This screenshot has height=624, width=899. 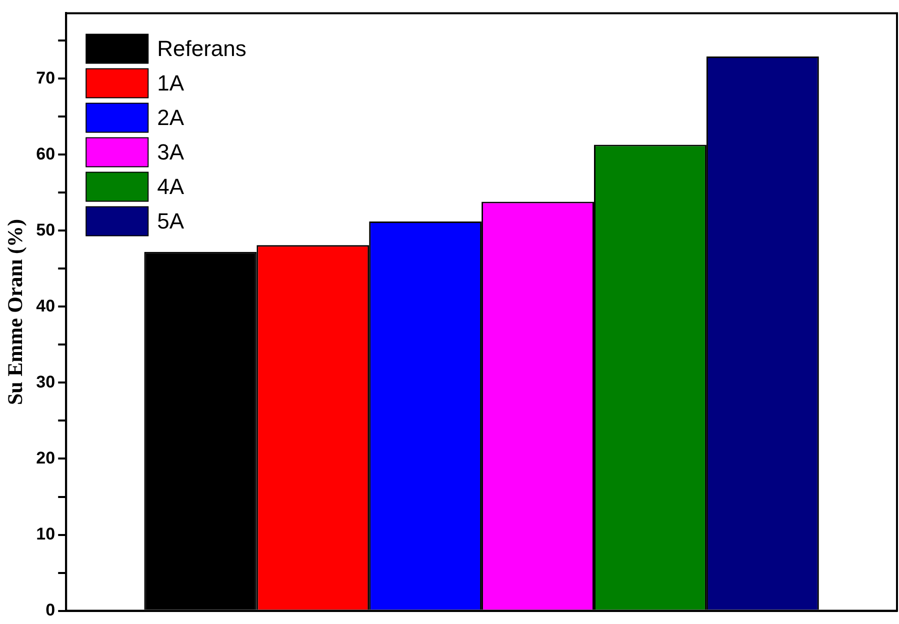 What do you see at coordinates (201, 48) in the screenshot?
I see `legend-label: Referans` at bounding box center [201, 48].